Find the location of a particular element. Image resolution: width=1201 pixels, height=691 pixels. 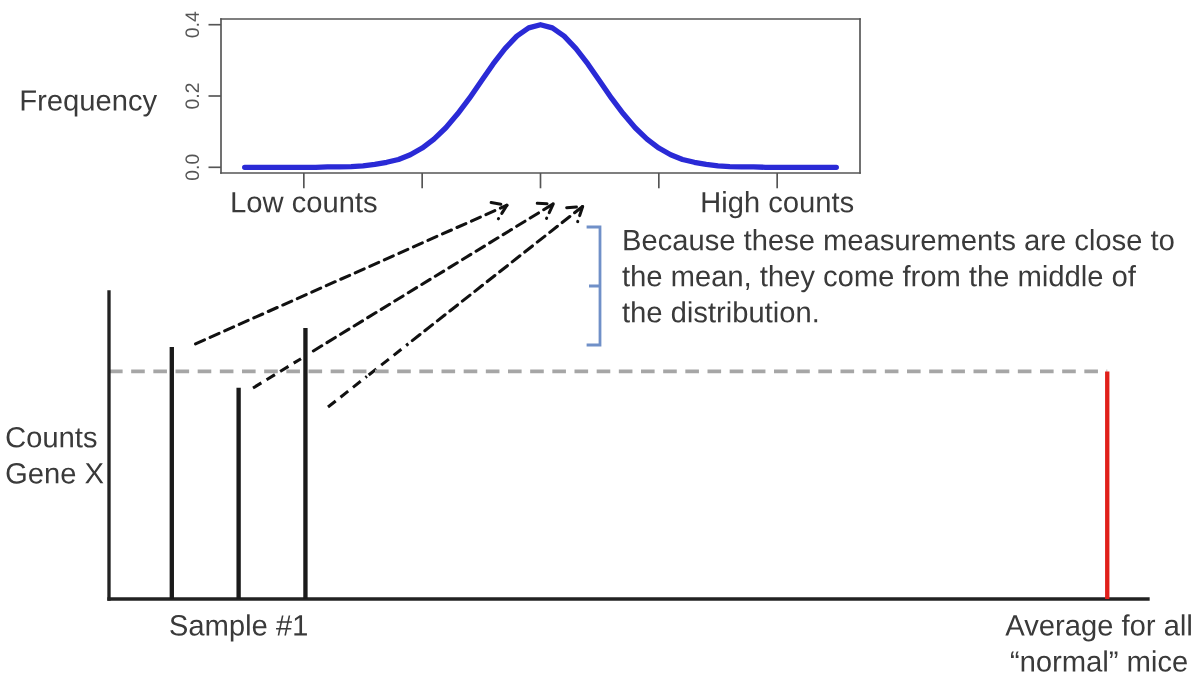

bar is located at coordinates (1107, 485).